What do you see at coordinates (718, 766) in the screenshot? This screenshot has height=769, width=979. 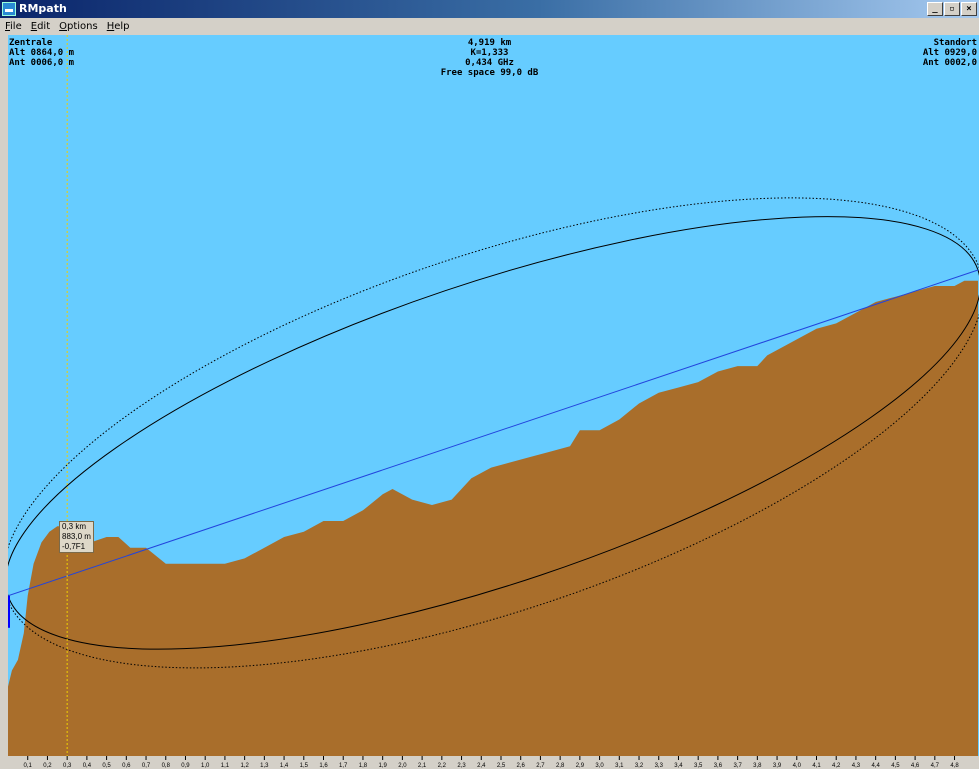 I see `ruler-tick-label: 3,6` at bounding box center [718, 766].